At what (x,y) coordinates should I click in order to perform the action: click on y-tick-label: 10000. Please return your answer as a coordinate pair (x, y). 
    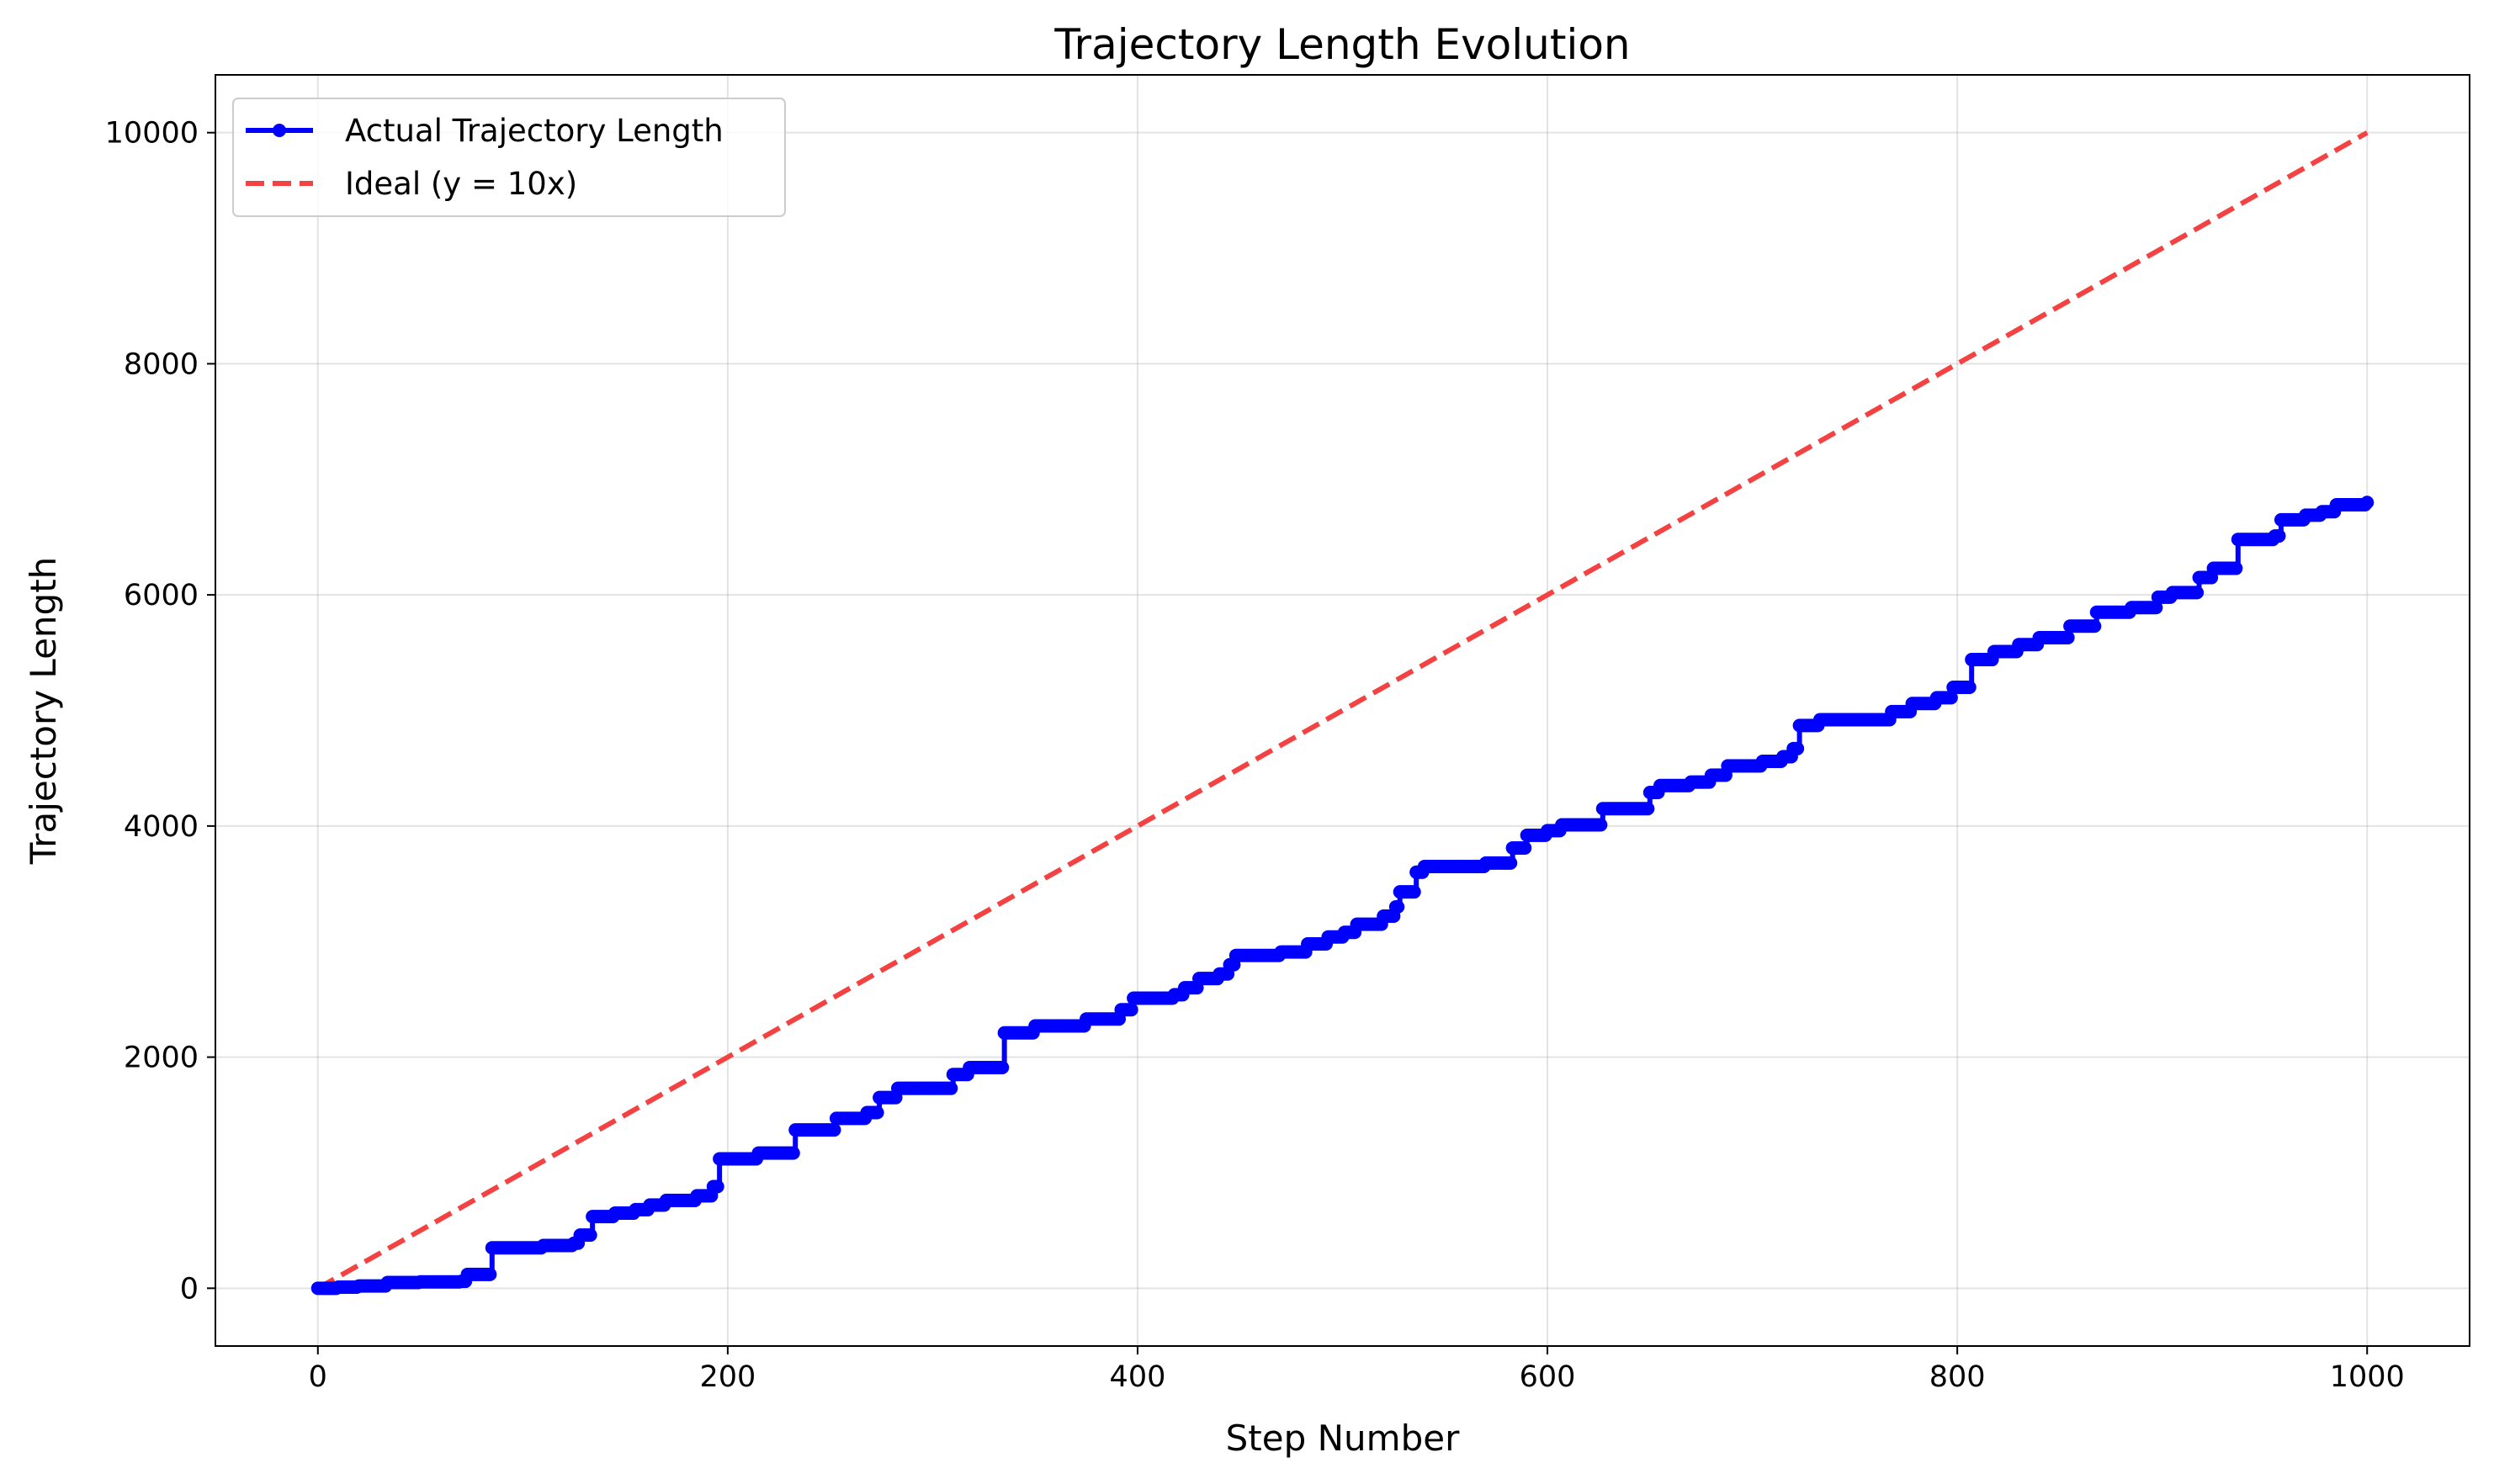
    Looking at the image, I should click on (152, 134).